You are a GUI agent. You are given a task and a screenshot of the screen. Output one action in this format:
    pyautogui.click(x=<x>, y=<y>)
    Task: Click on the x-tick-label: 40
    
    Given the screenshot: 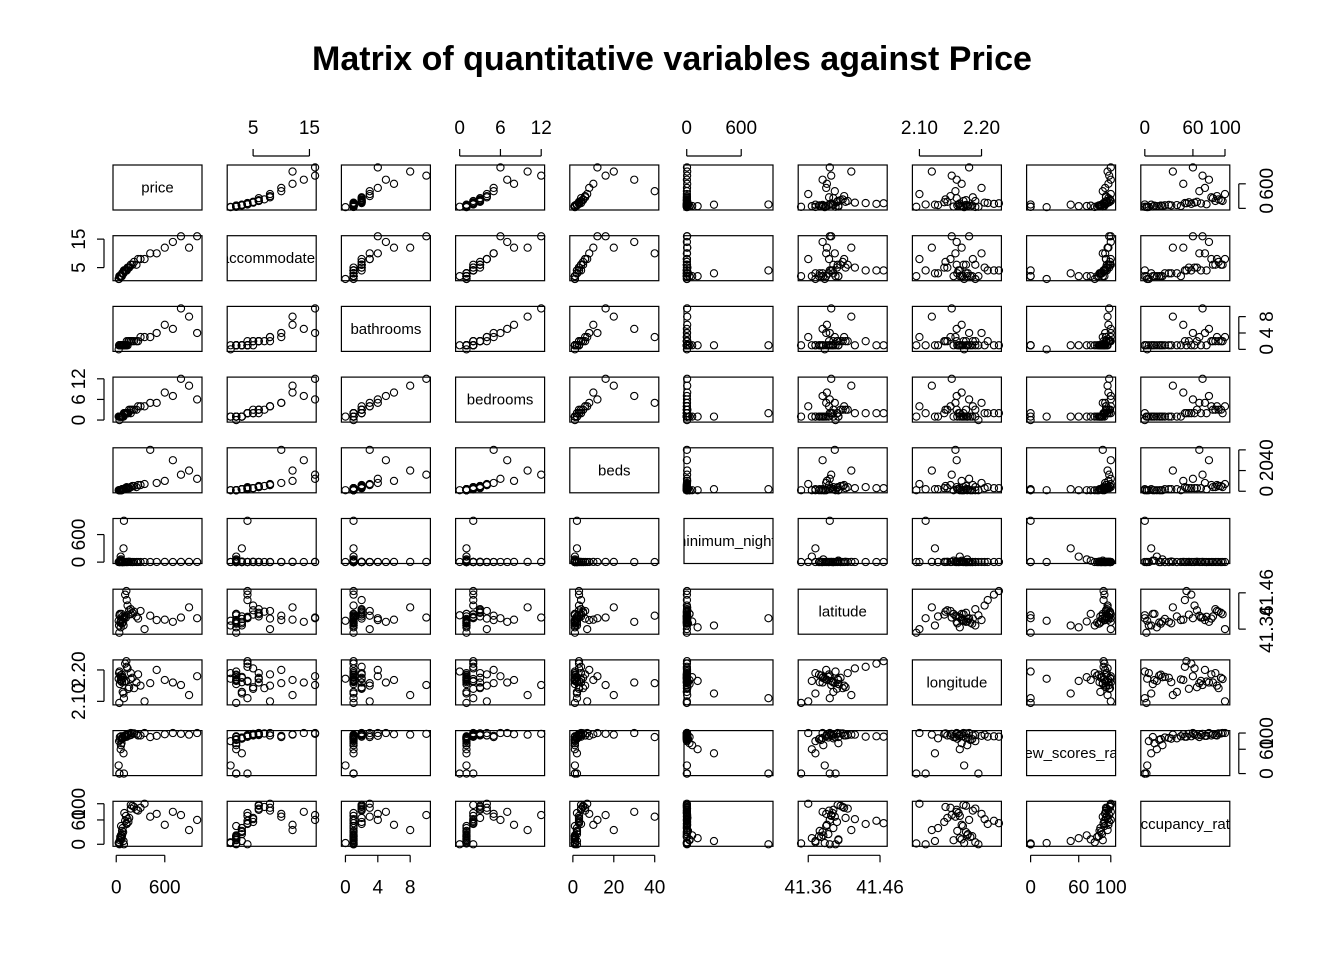 What is the action you would take?
    pyautogui.click(x=654, y=887)
    